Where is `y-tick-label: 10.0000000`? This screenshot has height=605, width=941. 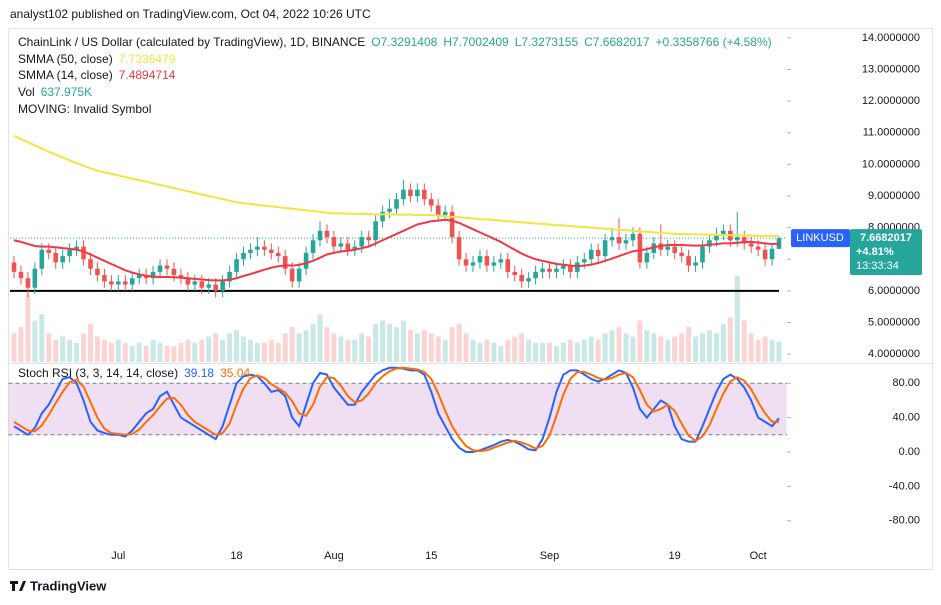
y-tick-label: 10.0000000 is located at coordinates (891, 164).